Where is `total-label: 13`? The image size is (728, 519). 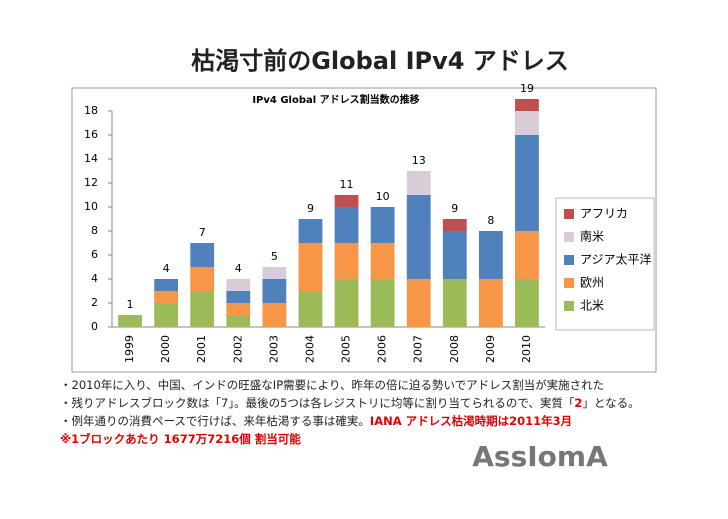
total-label: 13 is located at coordinates (419, 160).